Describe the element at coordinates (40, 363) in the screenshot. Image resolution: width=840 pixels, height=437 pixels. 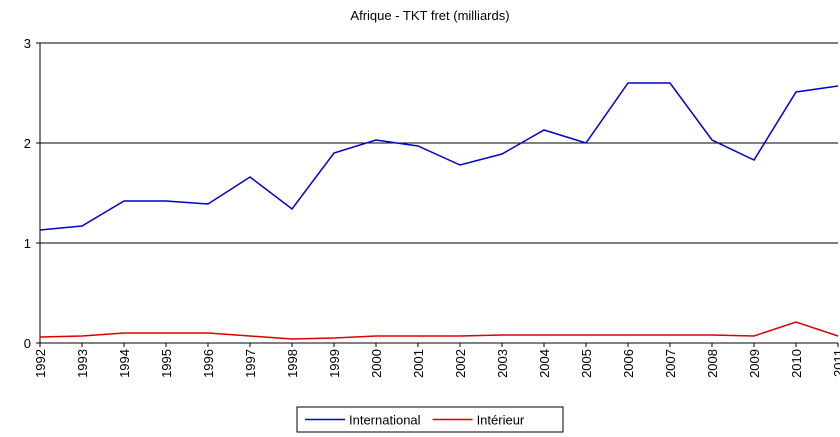
I see `x-tick-label: 1992` at that location.